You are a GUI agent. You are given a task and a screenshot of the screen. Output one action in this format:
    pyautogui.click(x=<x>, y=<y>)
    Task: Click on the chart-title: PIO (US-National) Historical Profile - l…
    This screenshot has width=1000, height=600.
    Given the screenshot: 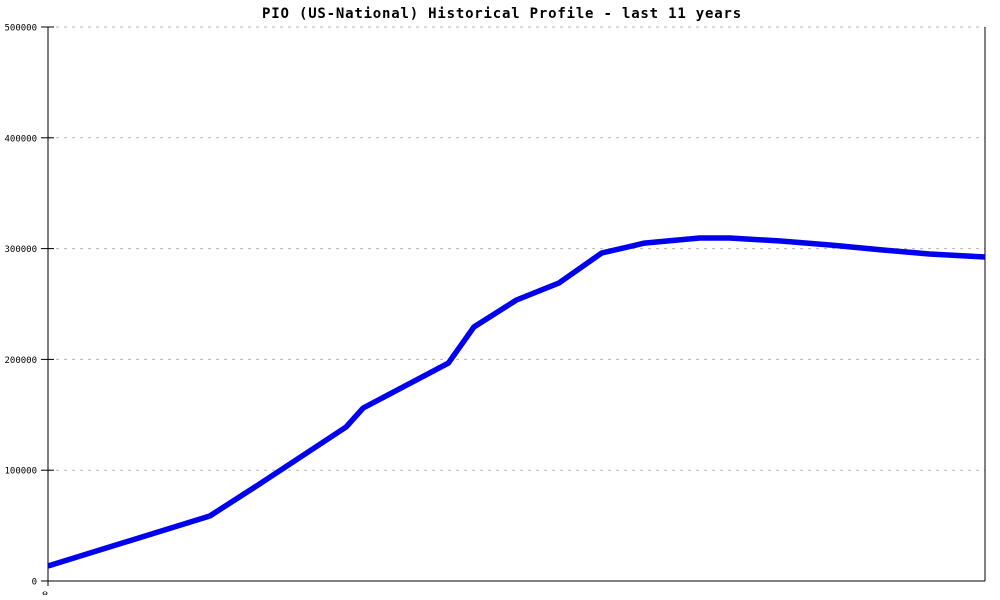 What is the action you would take?
    pyautogui.click(x=502, y=14)
    